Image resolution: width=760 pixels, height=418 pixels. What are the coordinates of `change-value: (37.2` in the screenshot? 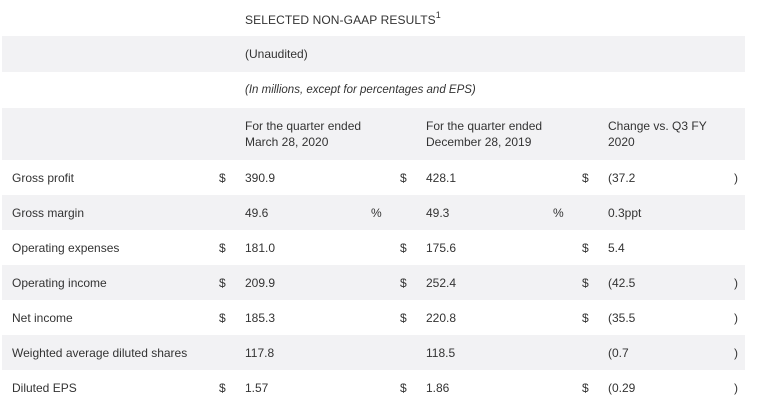 It's located at (671, 177).